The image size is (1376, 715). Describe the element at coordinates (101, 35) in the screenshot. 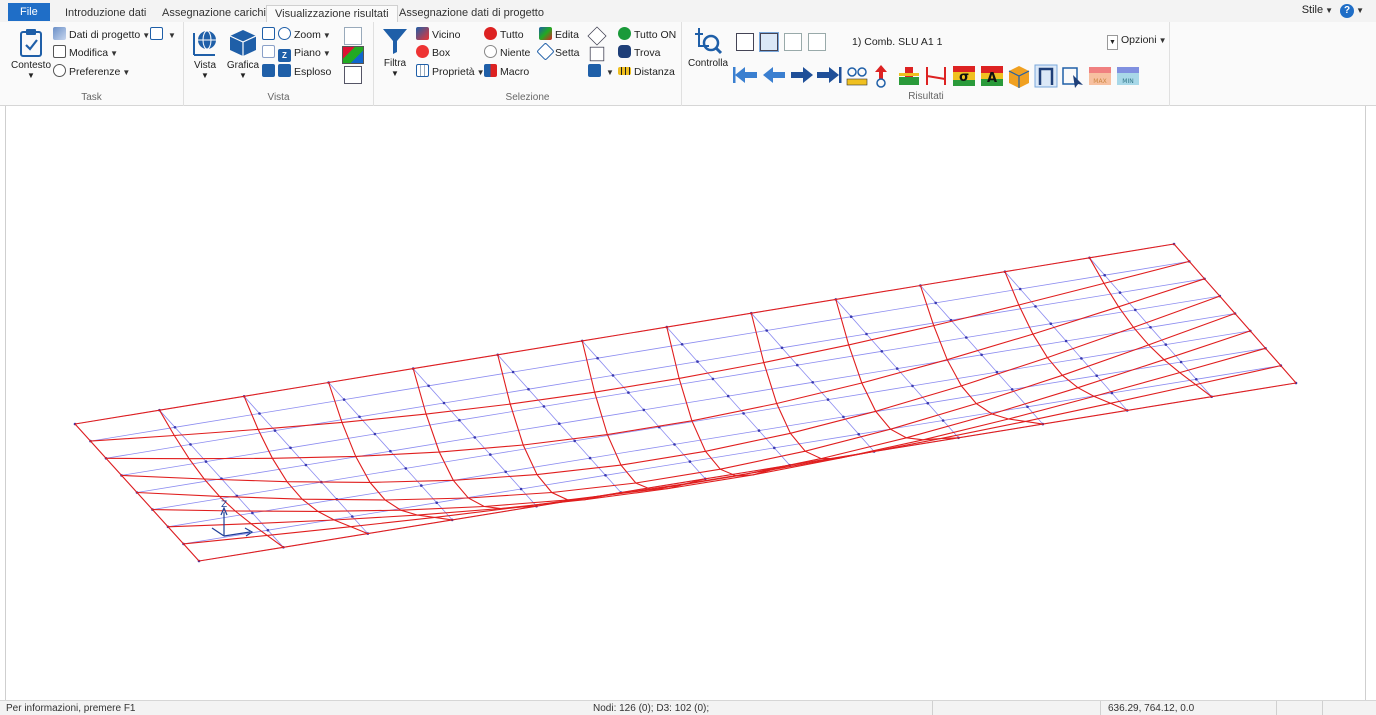

I see `dati-progetto-button: Dati di progetto ▼` at that location.